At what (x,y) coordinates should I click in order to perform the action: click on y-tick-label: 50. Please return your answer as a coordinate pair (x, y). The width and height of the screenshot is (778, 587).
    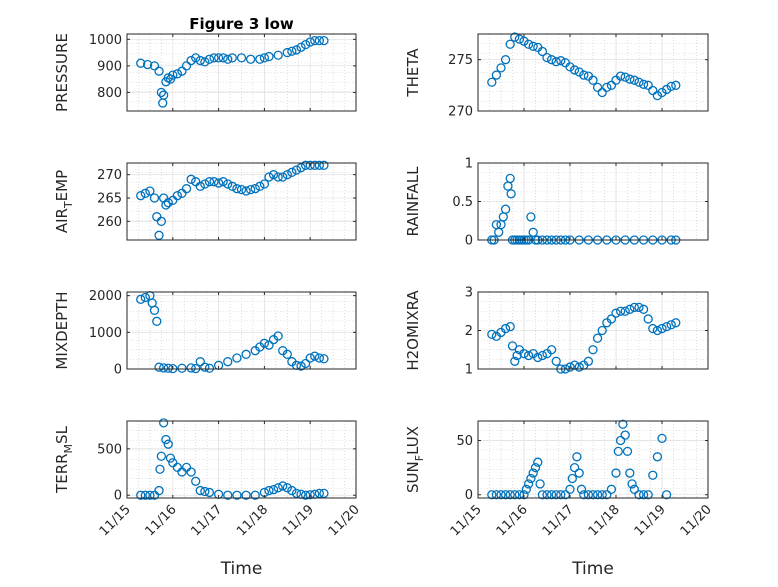
    Looking at the image, I should click on (464, 441).